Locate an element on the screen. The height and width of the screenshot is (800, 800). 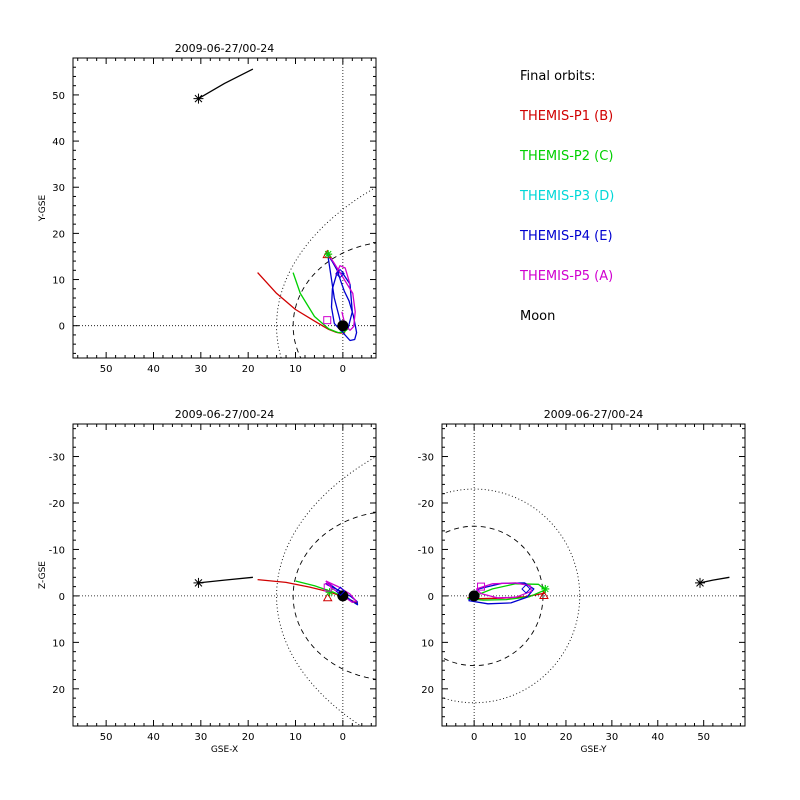
legend-item-p1: THEMIS-P1 (B) is located at coordinates (566, 116).